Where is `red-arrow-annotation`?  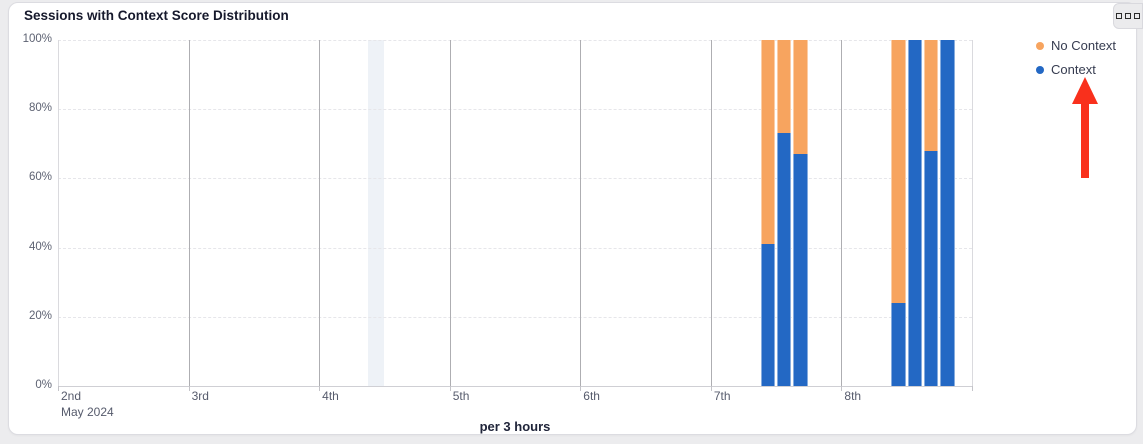
red-arrow-annotation is located at coordinates (1085, 127).